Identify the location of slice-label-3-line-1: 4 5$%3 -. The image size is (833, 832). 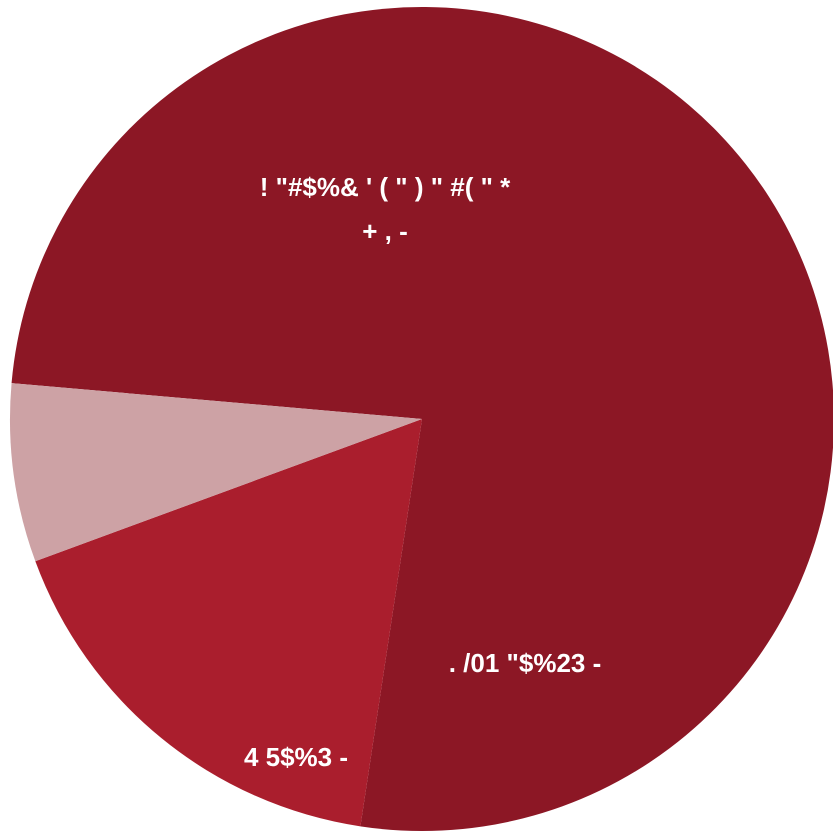
(296, 757).